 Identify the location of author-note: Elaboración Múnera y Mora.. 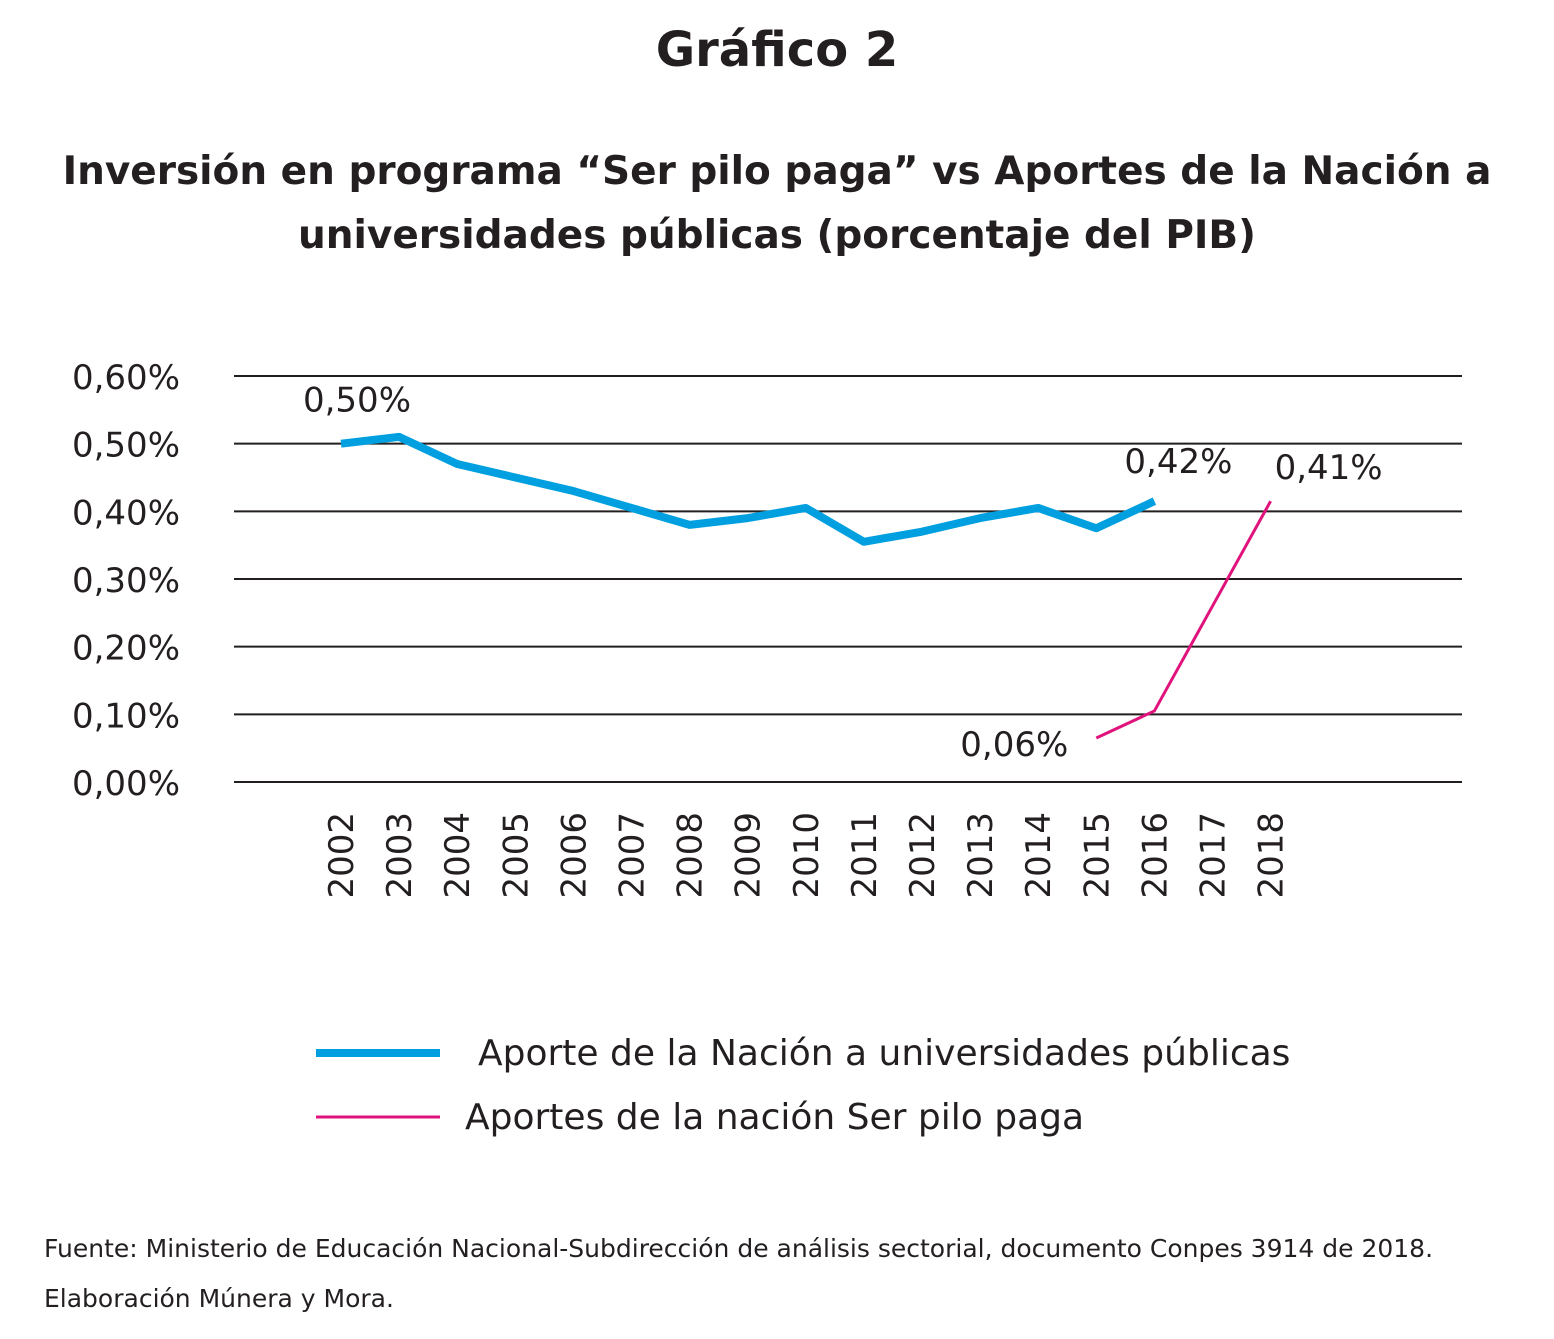
(219, 1298).